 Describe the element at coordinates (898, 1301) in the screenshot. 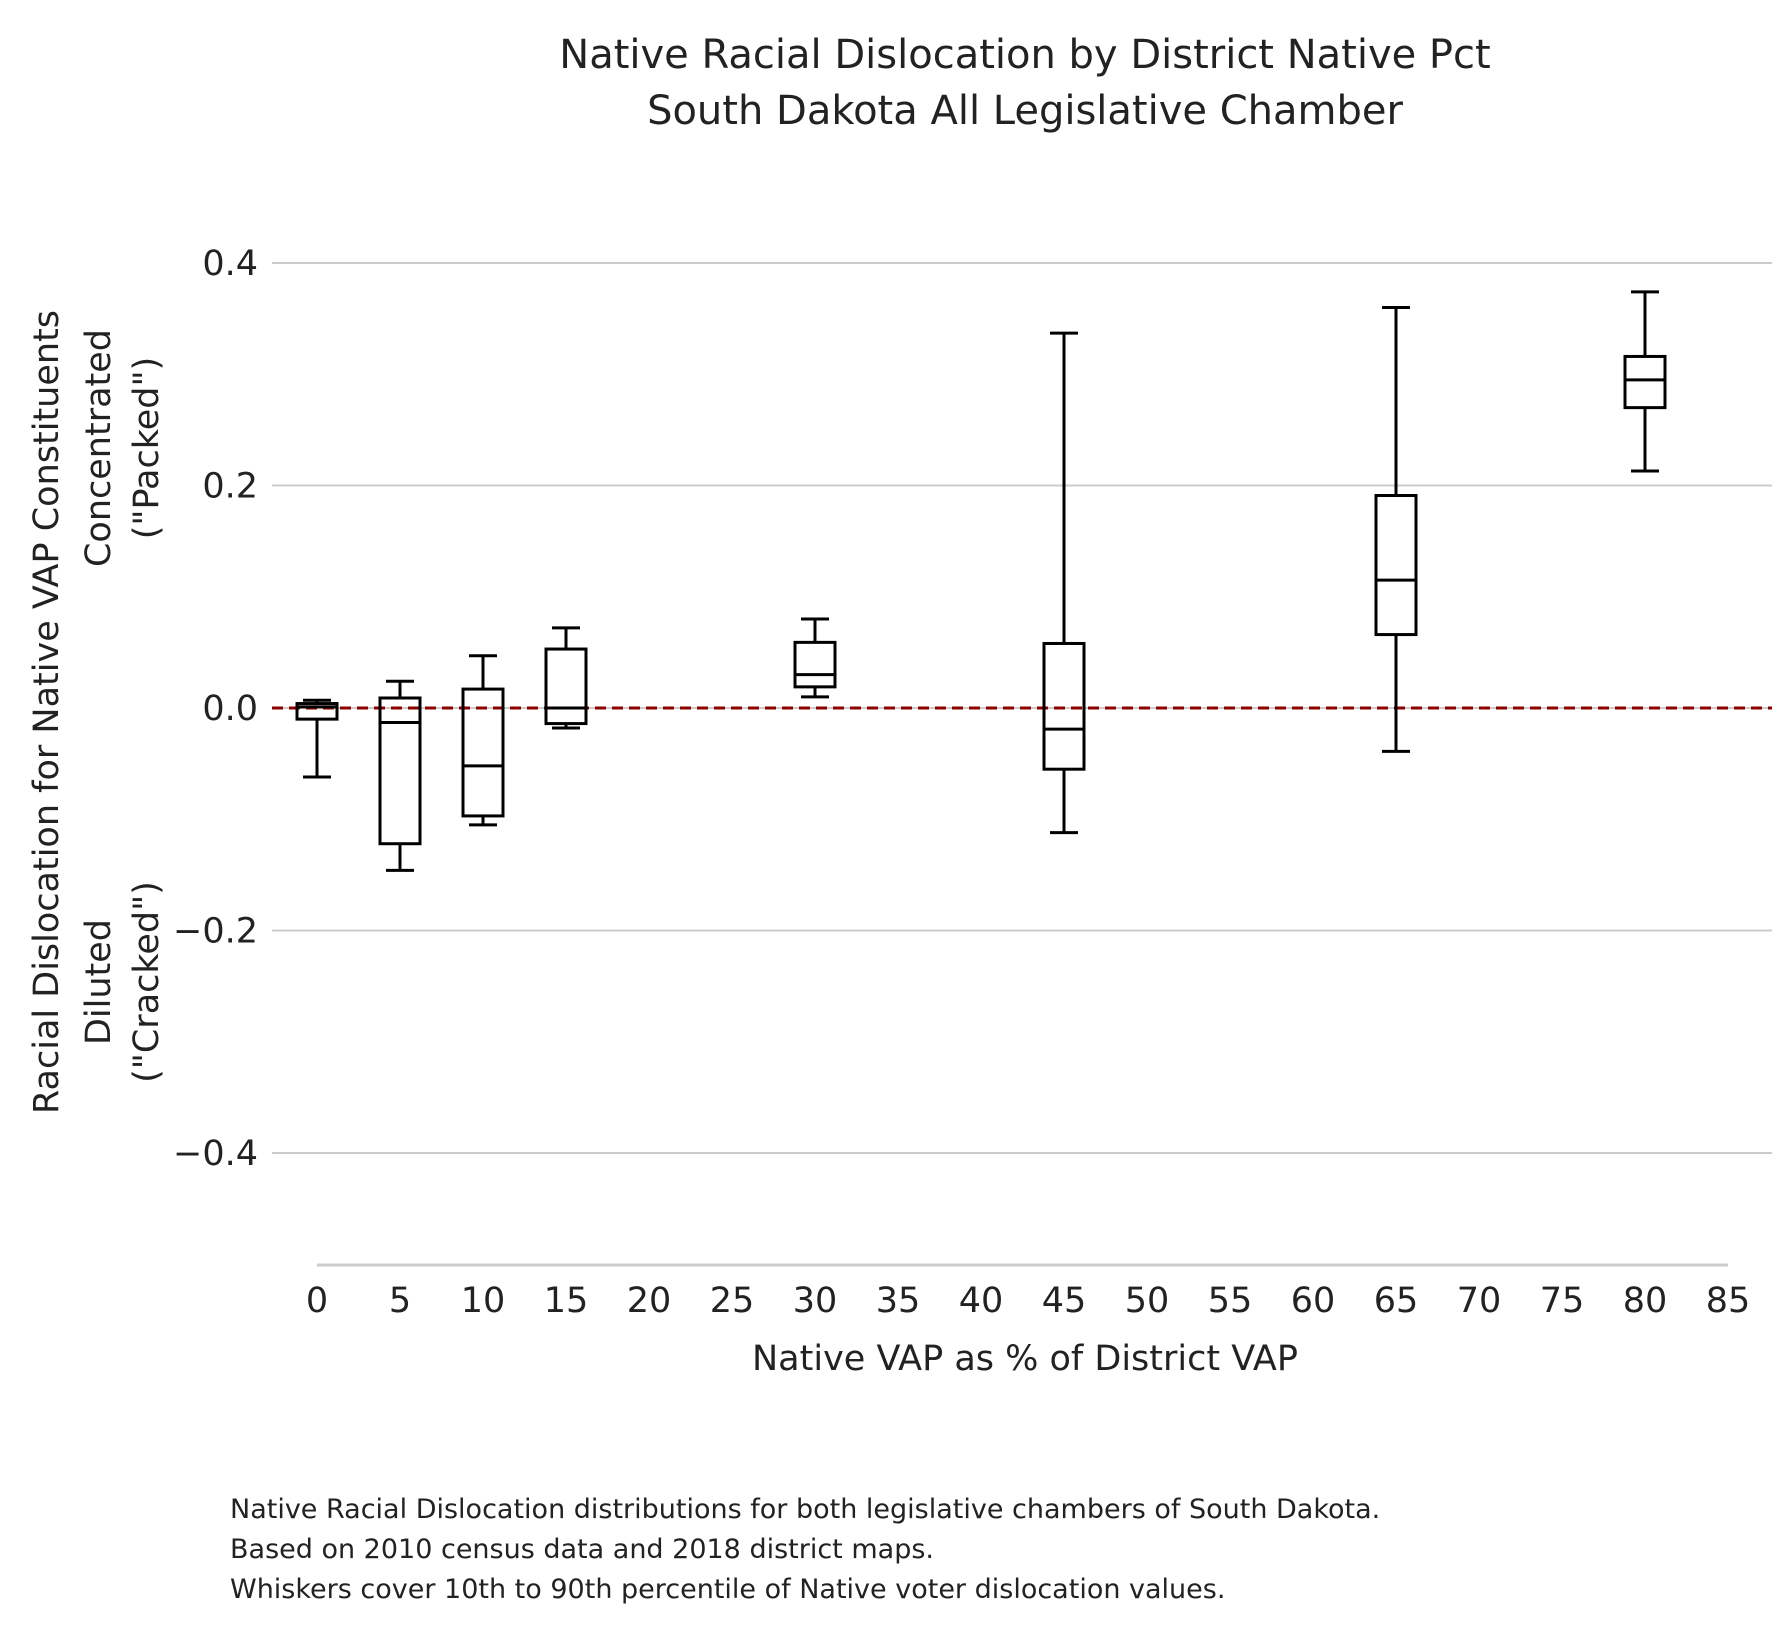

I see `x-tick-label: 35` at that location.